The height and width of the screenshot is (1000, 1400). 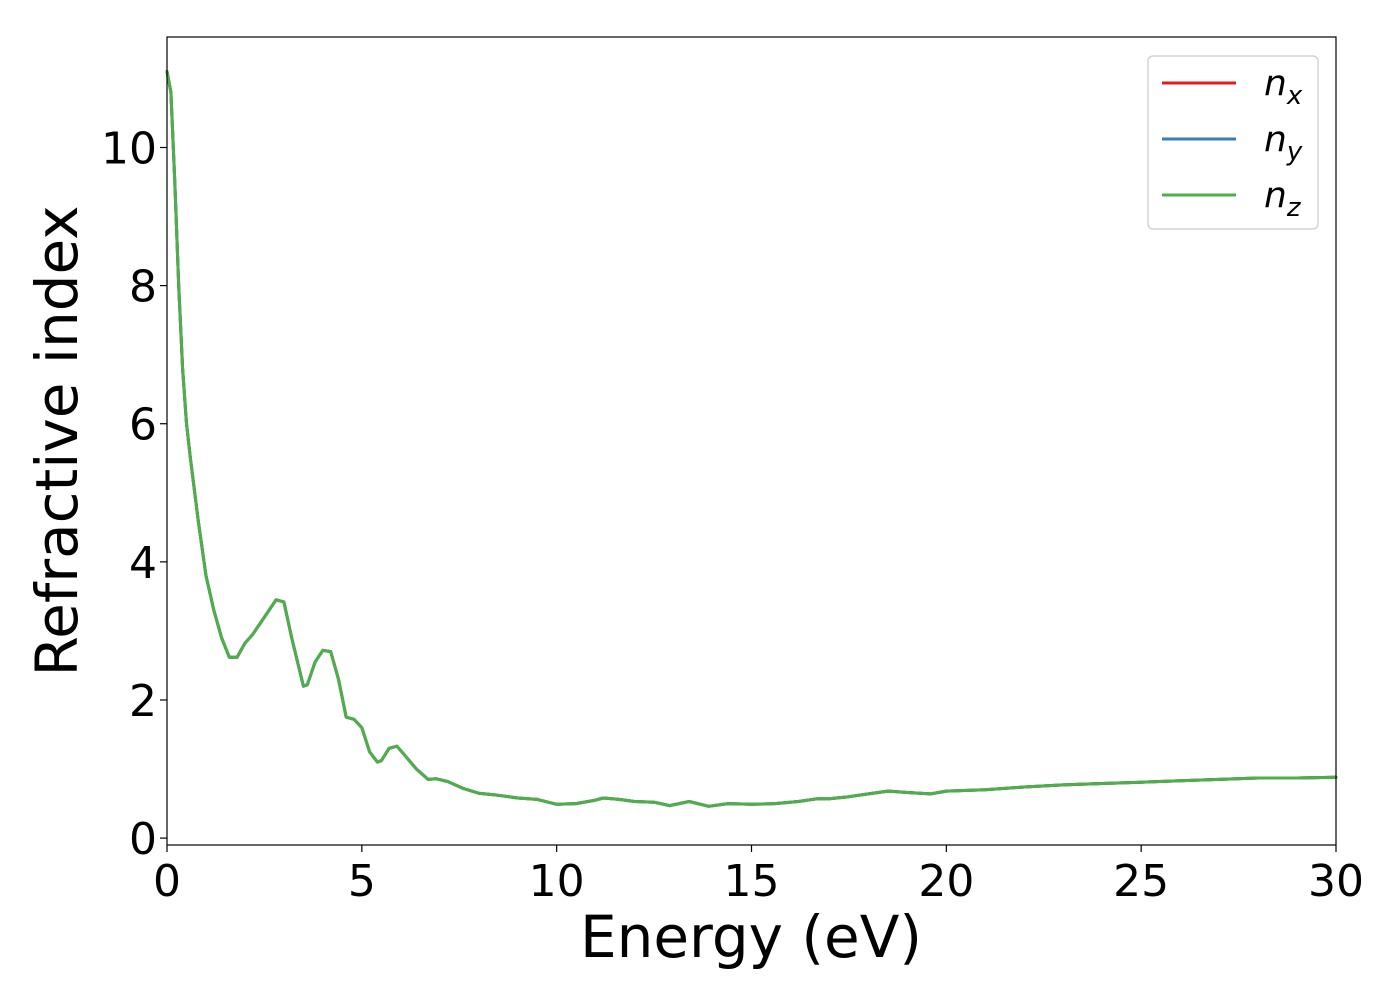 I want to click on x-tick-label: 25, so click(x=1141, y=881).